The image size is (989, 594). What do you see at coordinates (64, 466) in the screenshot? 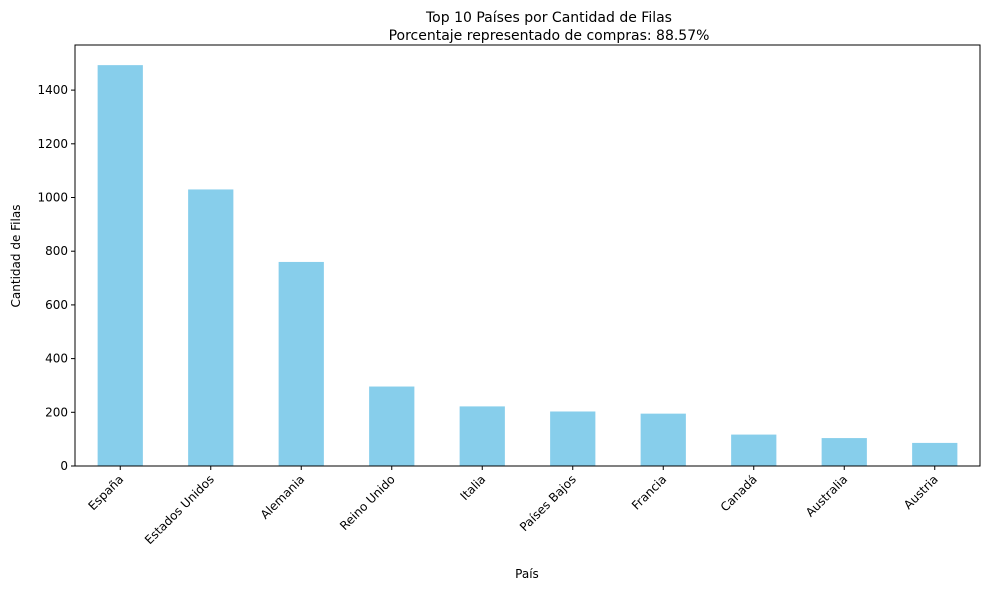
I see `y-tick-label: 0` at bounding box center [64, 466].